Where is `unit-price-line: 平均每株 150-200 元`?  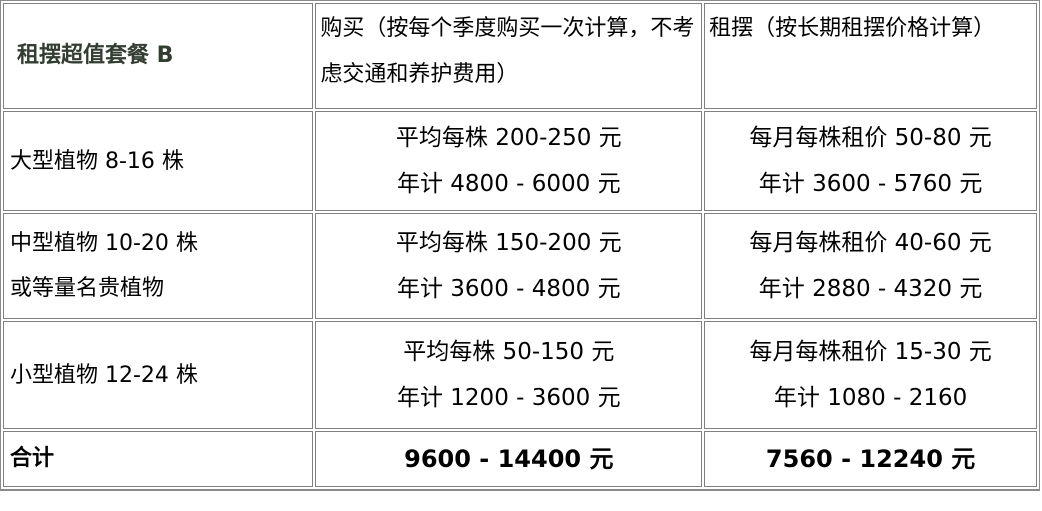
unit-price-line: 平均每株 150-200 元 is located at coordinates (508, 243).